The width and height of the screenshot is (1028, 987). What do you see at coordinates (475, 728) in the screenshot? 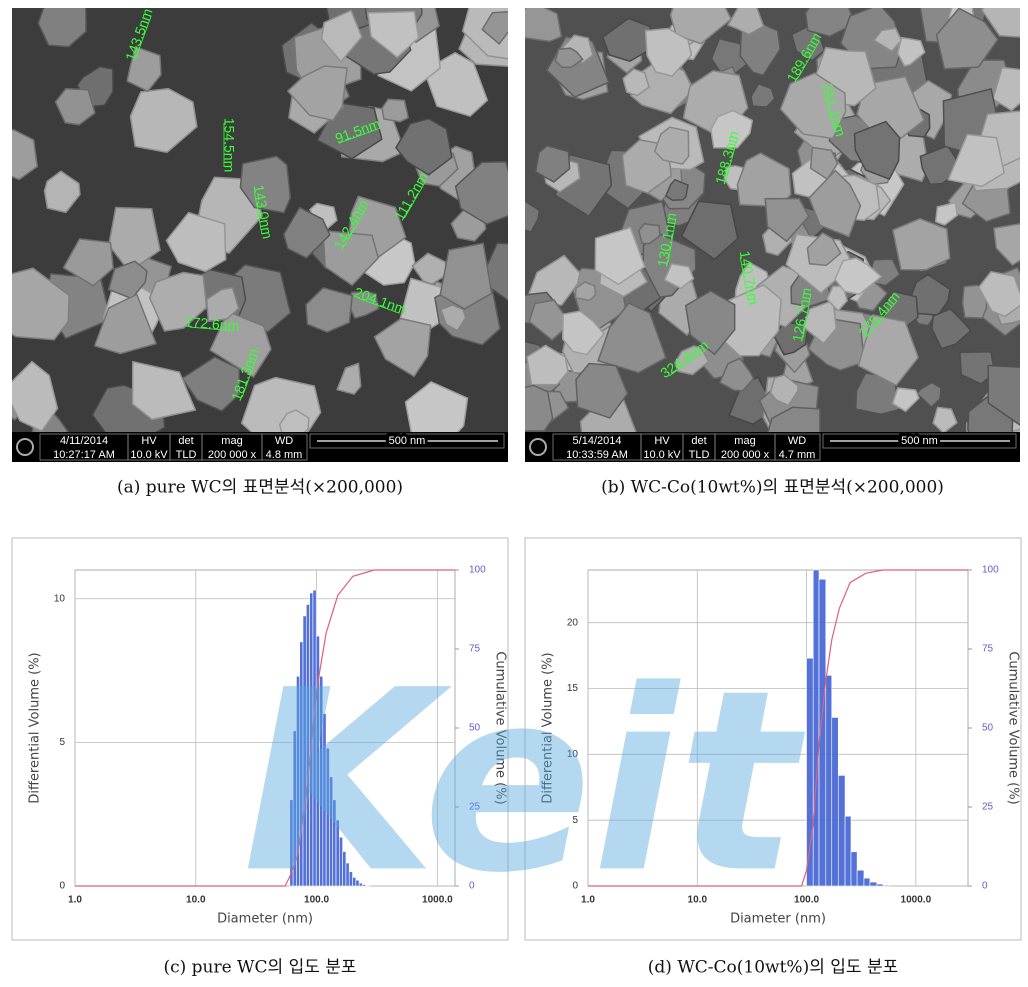
I see `y2-tick-label: 50` at bounding box center [475, 728].